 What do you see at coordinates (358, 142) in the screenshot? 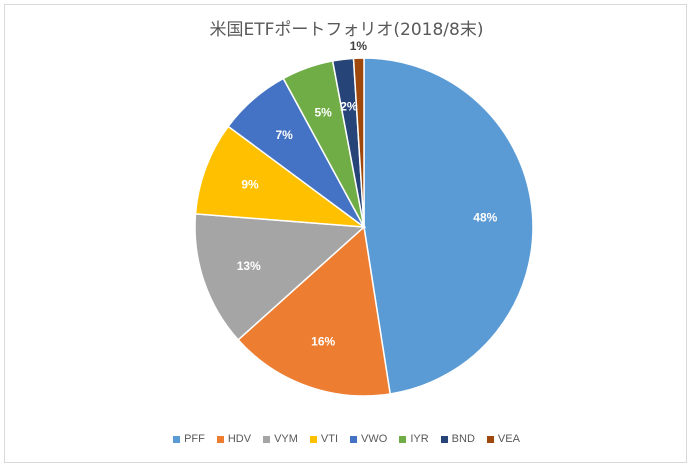
I see `pie-slice-vea` at bounding box center [358, 142].